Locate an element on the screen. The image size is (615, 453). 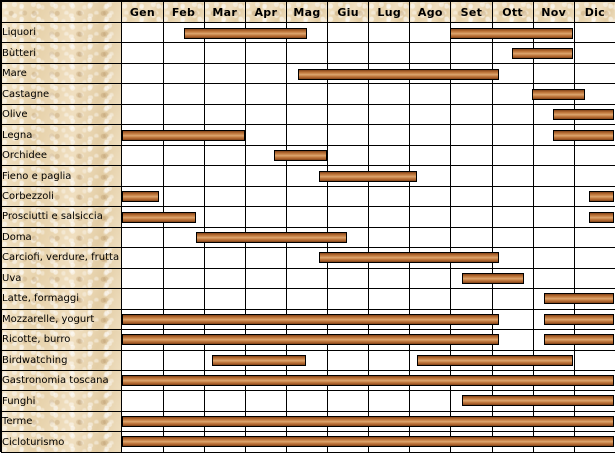
row-label-funghi: Funghi is located at coordinates (62, 401).